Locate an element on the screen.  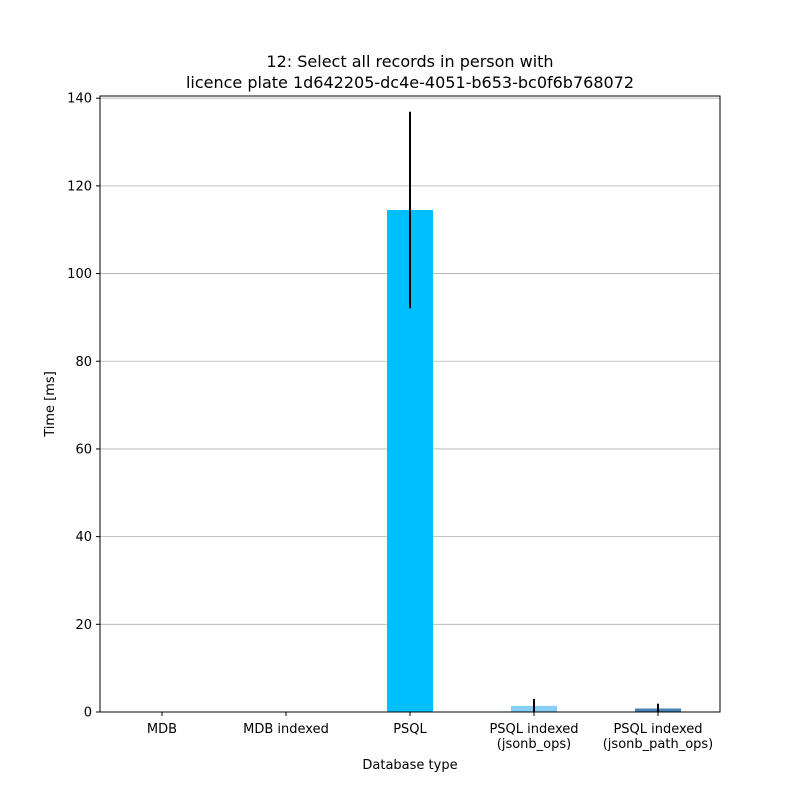
y-axis-label: Time [ms] is located at coordinates (50, 404).